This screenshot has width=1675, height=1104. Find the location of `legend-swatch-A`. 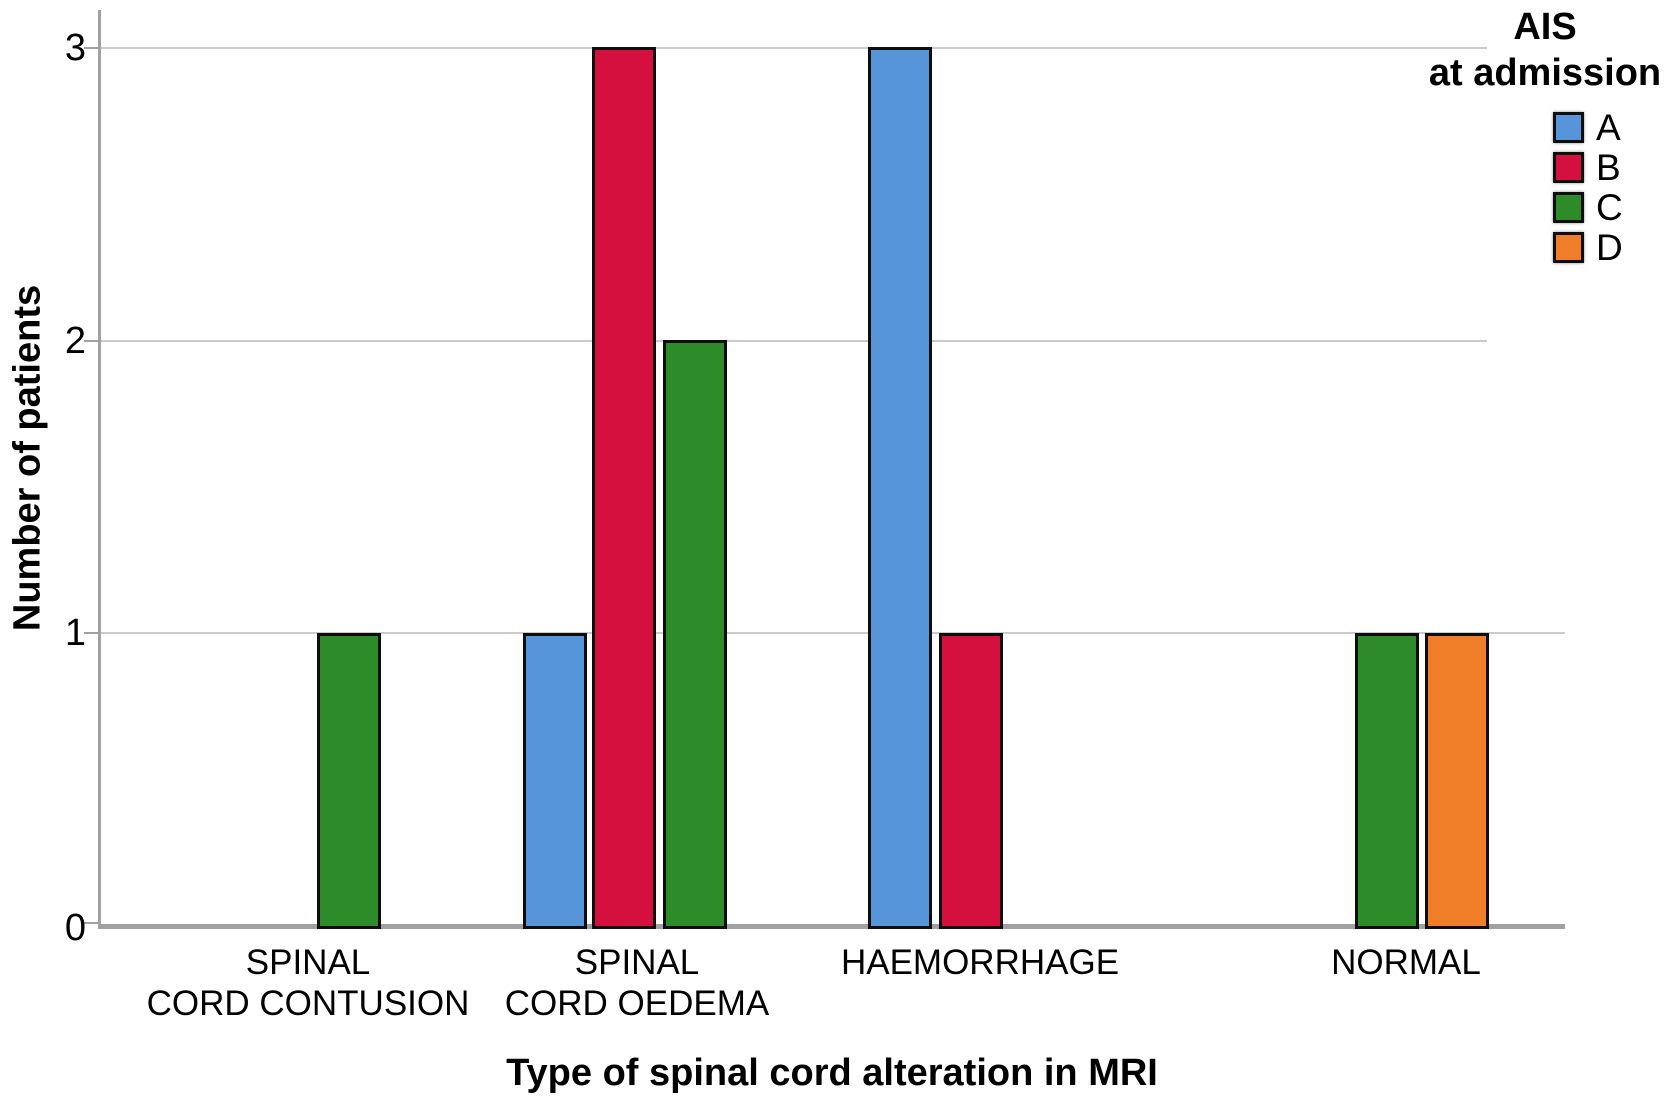

legend-swatch-A is located at coordinates (1568, 127).